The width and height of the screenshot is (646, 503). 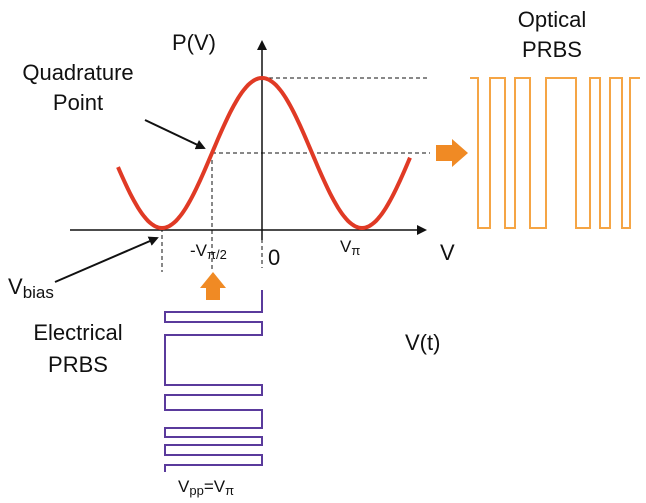 What do you see at coordinates (184, 486) in the screenshot?
I see `vpp-base: V` at bounding box center [184, 486].